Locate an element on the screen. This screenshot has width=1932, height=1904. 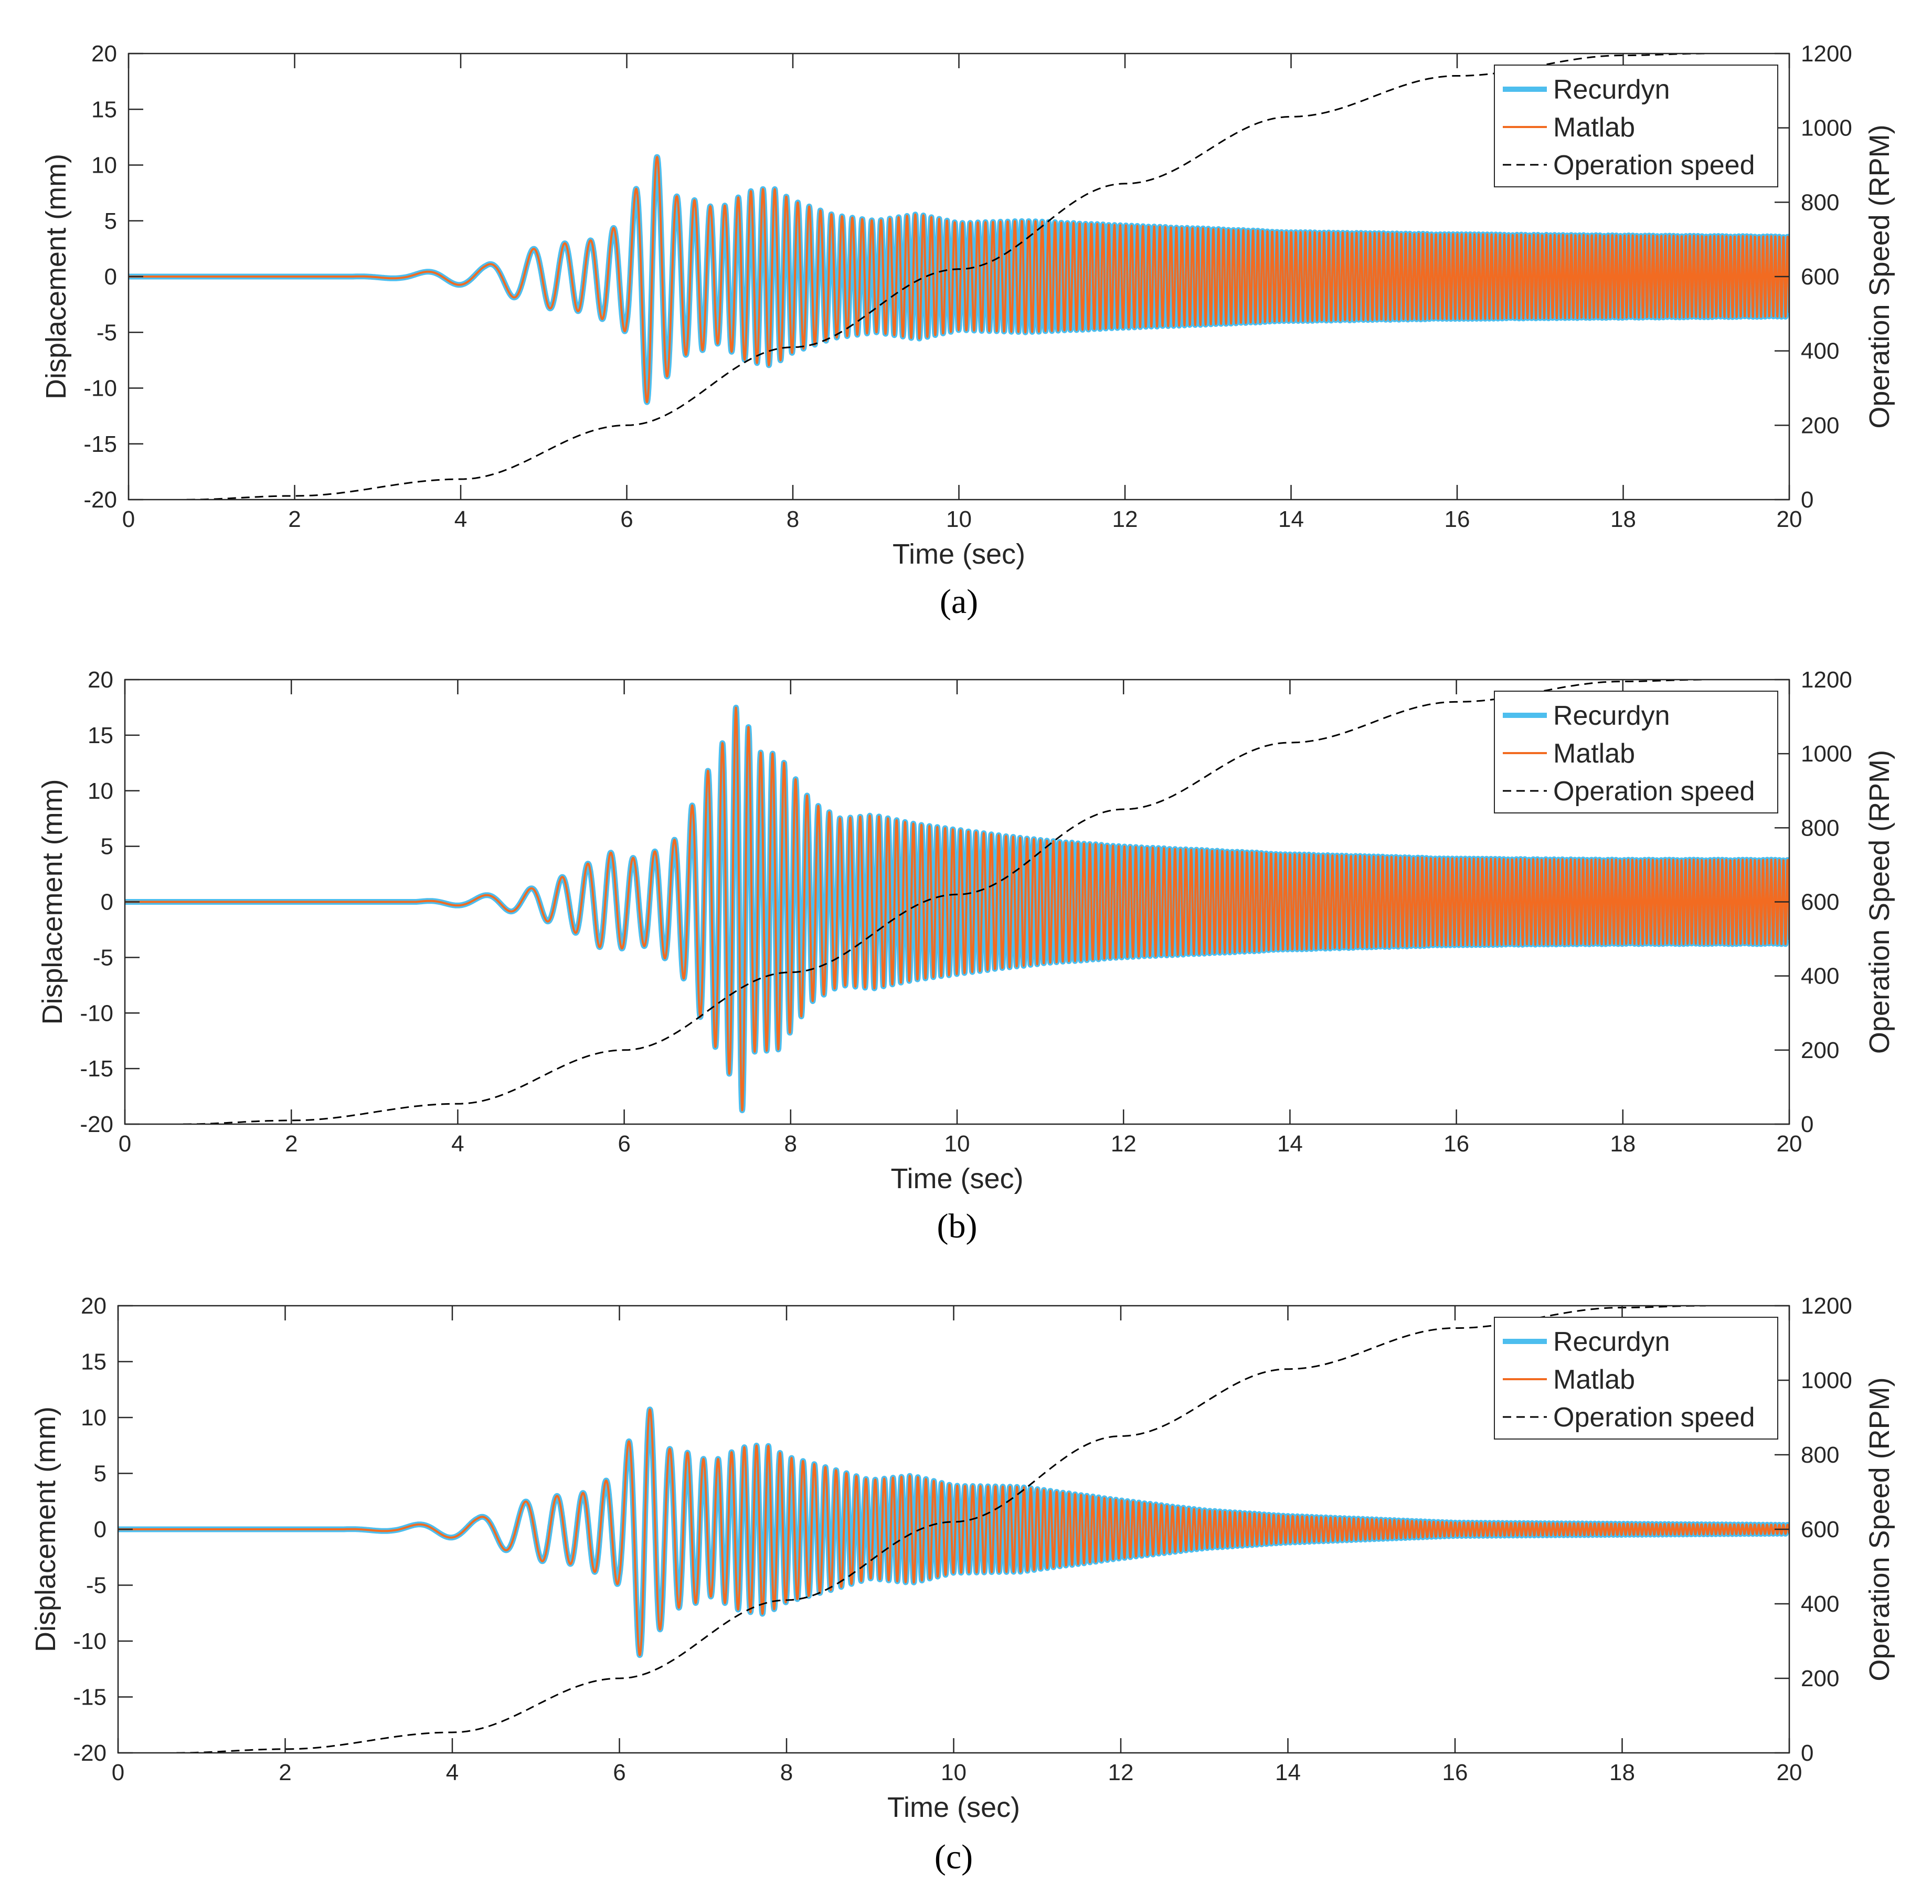
panel-label: (a) is located at coordinates (959, 602).